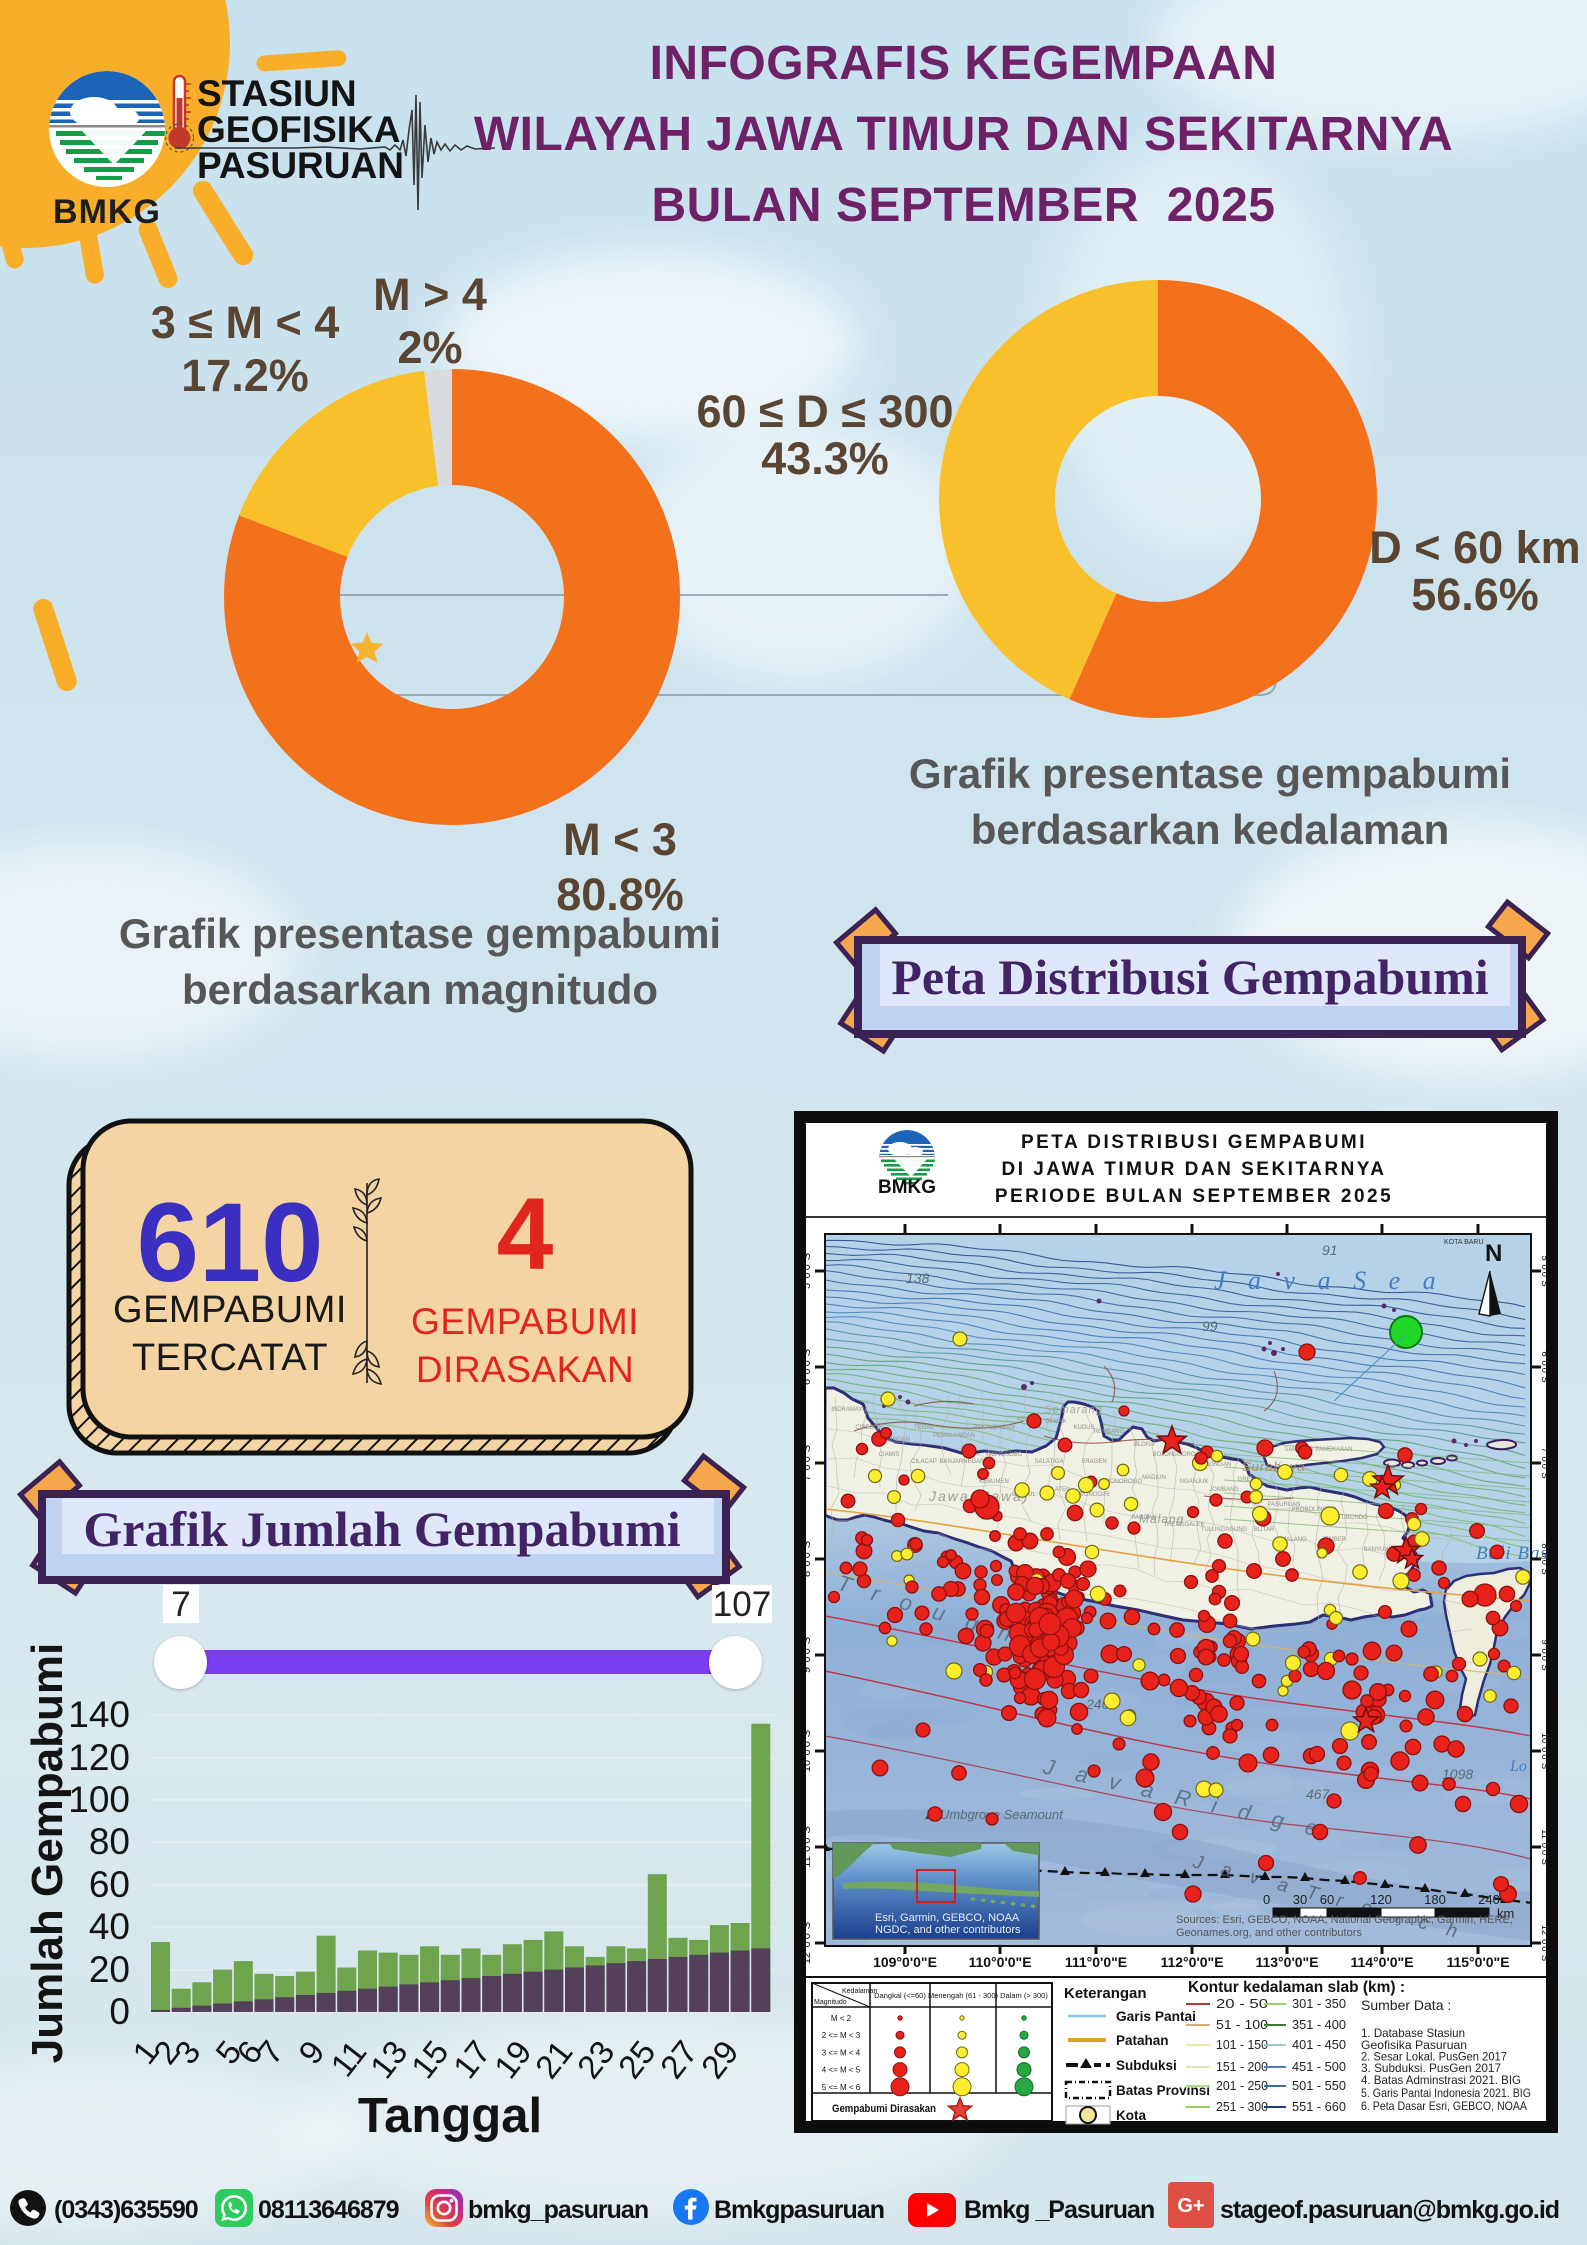  I want to click on svg-text: SRAGEN, so click(1093, 1462).